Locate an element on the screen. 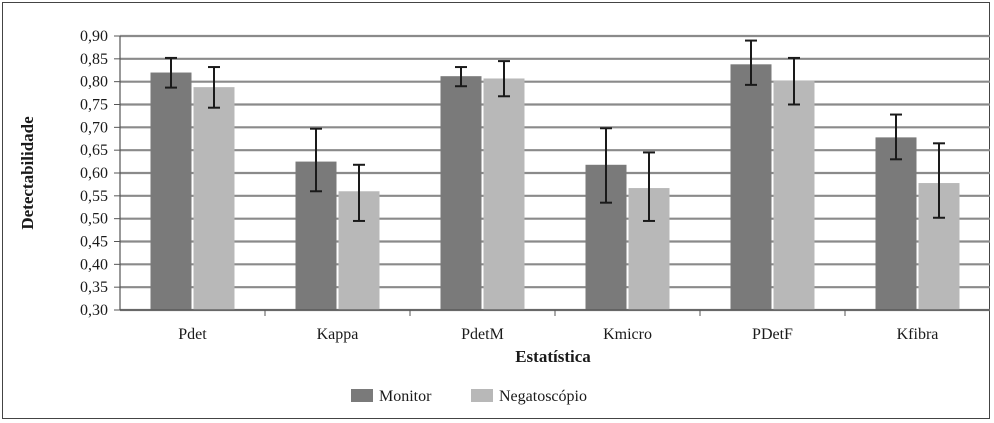 Image resolution: width=994 pixels, height=423 pixels. y-tick-label: 0,50 is located at coordinates (94, 219).